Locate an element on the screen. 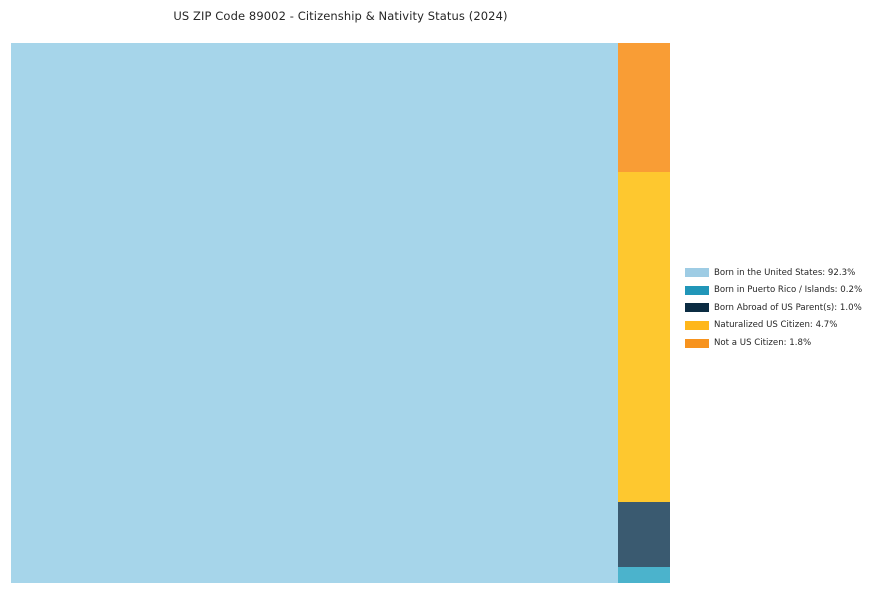 The height and width of the screenshot is (590, 889). legend-item-naturalized-us-citizen: Naturalized US Citizen: 4.7% is located at coordinates (783, 326).